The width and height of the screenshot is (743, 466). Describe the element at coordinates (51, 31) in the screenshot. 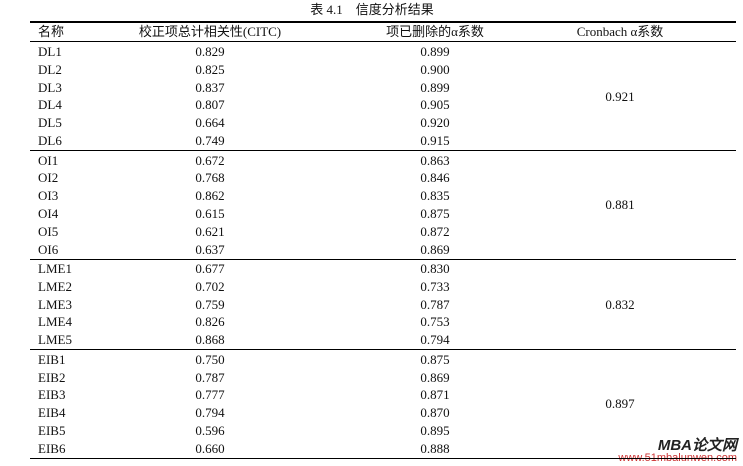

I see `header-cell: 名称` at that location.